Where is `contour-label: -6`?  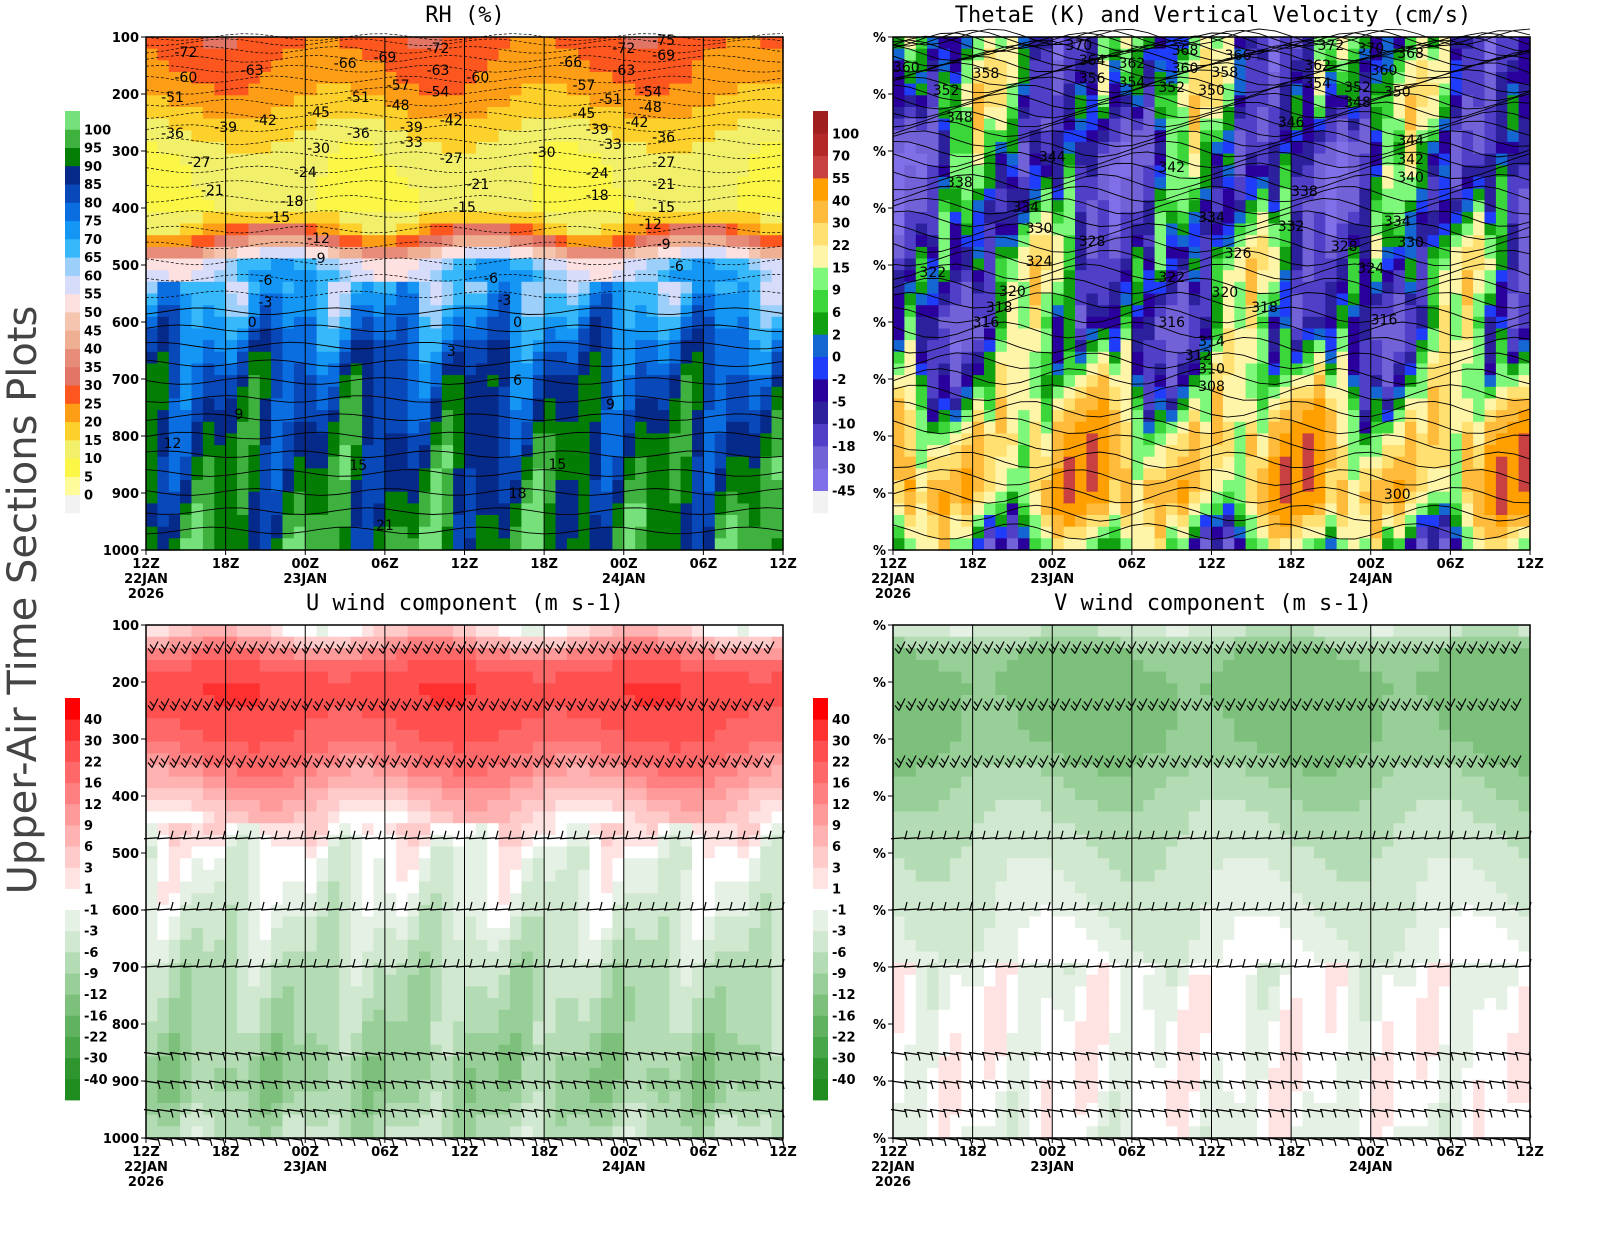 contour-label: -6 is located at coordinates (677, 267).